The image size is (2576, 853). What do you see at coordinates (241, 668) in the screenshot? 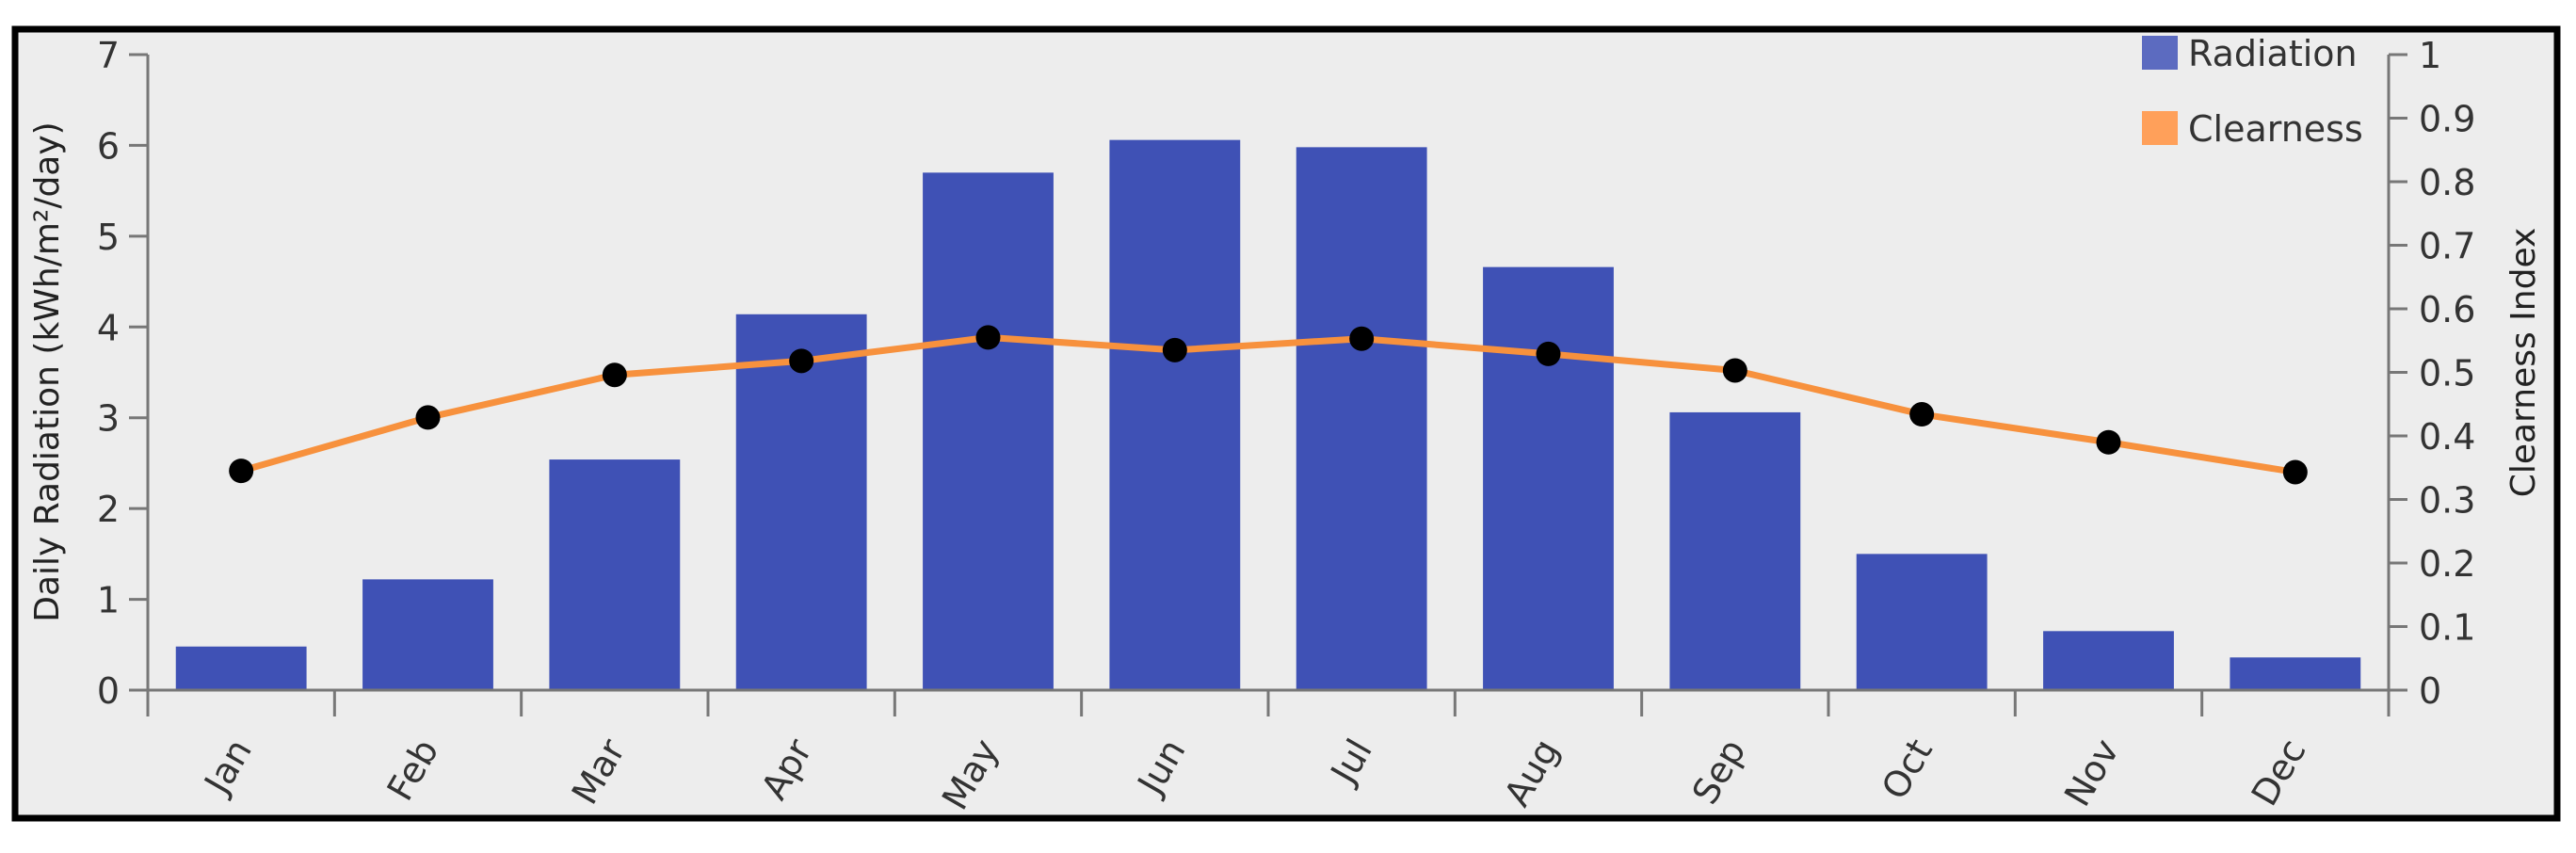
I see `bar-jan` at bounding box center [241, 668].